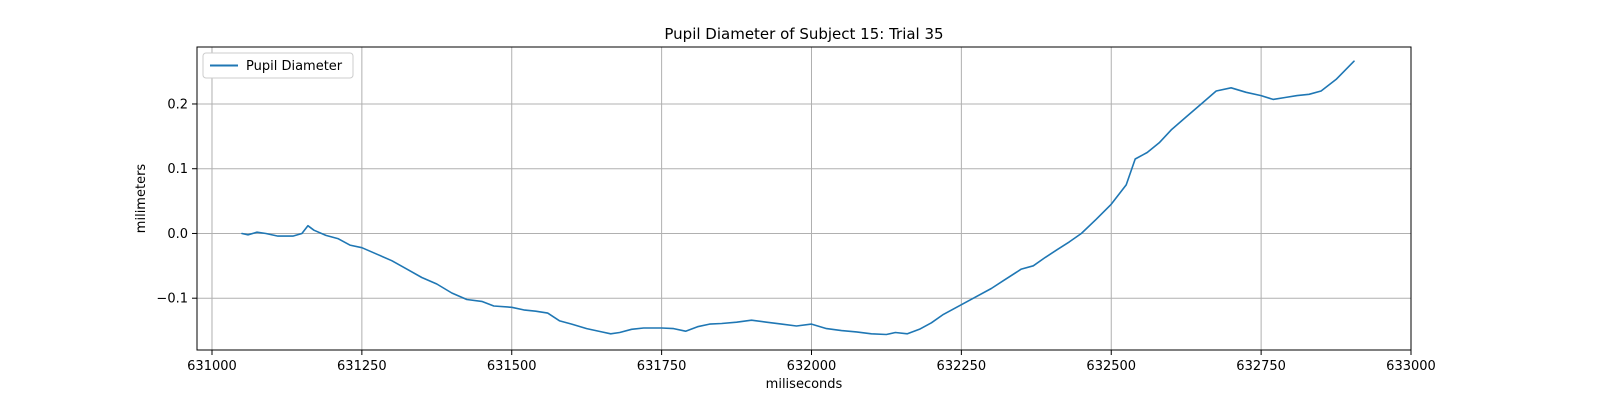 This screenshot has width=1600, height=400. Describe the element at coordinates (212, 366) in the screenshot. I see `x-tick-label: 631000` at that location.